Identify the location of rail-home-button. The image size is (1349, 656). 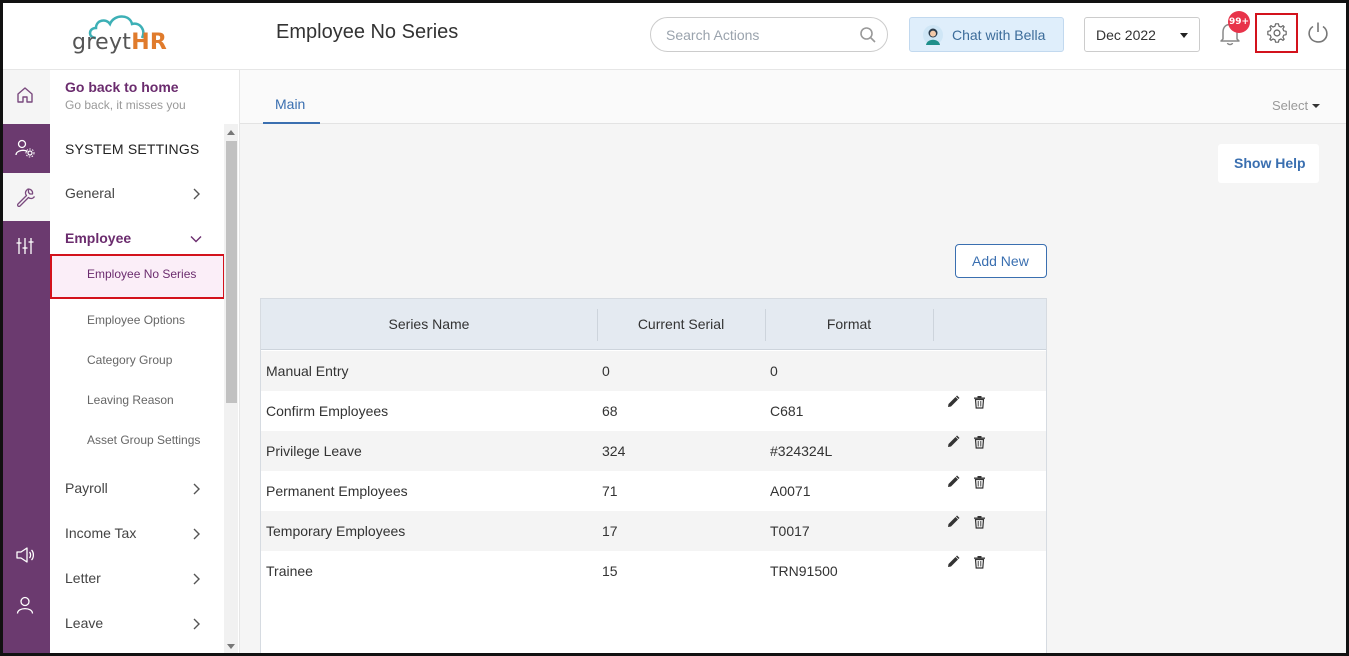
(25, 97).